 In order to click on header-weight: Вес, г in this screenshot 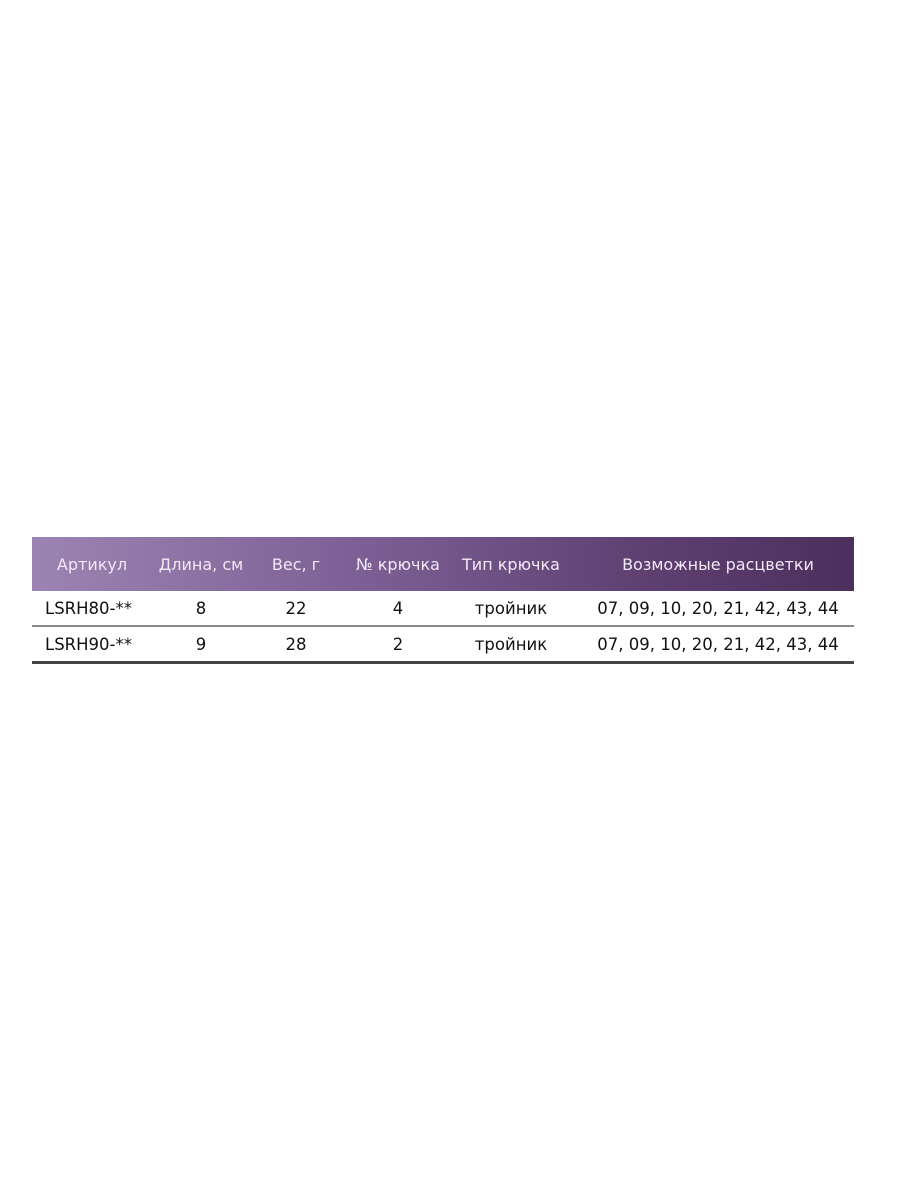, I will do `click(296, 564)`.